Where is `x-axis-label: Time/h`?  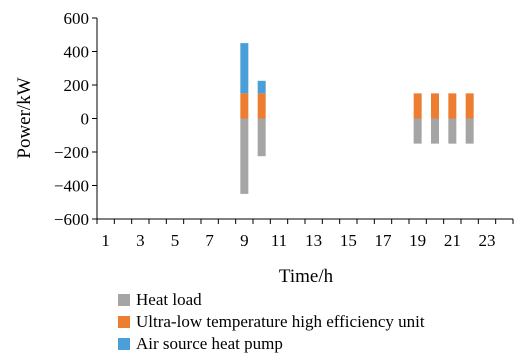 x-axis-label: Time/h is located at coordinates (306, 276).